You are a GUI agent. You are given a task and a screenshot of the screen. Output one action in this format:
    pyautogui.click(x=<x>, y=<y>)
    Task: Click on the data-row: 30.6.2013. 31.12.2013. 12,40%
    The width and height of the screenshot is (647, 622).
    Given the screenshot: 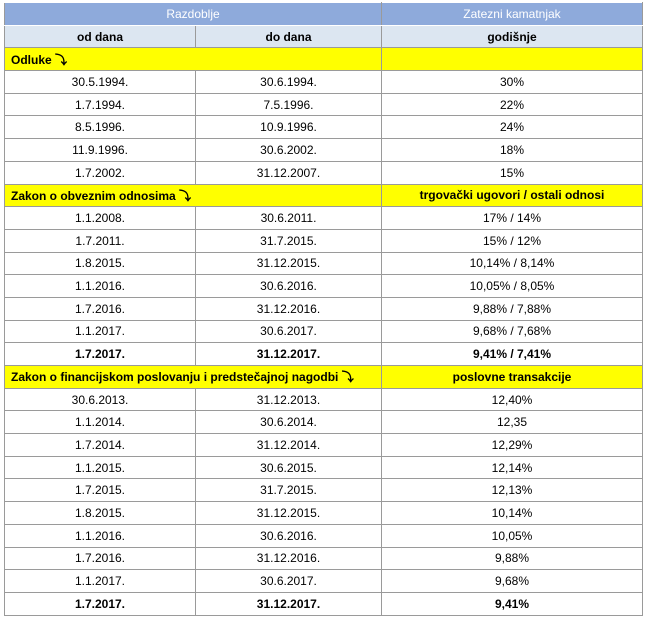 What is the action you would take?
    pyautogui.click(x=323, y=399)
    